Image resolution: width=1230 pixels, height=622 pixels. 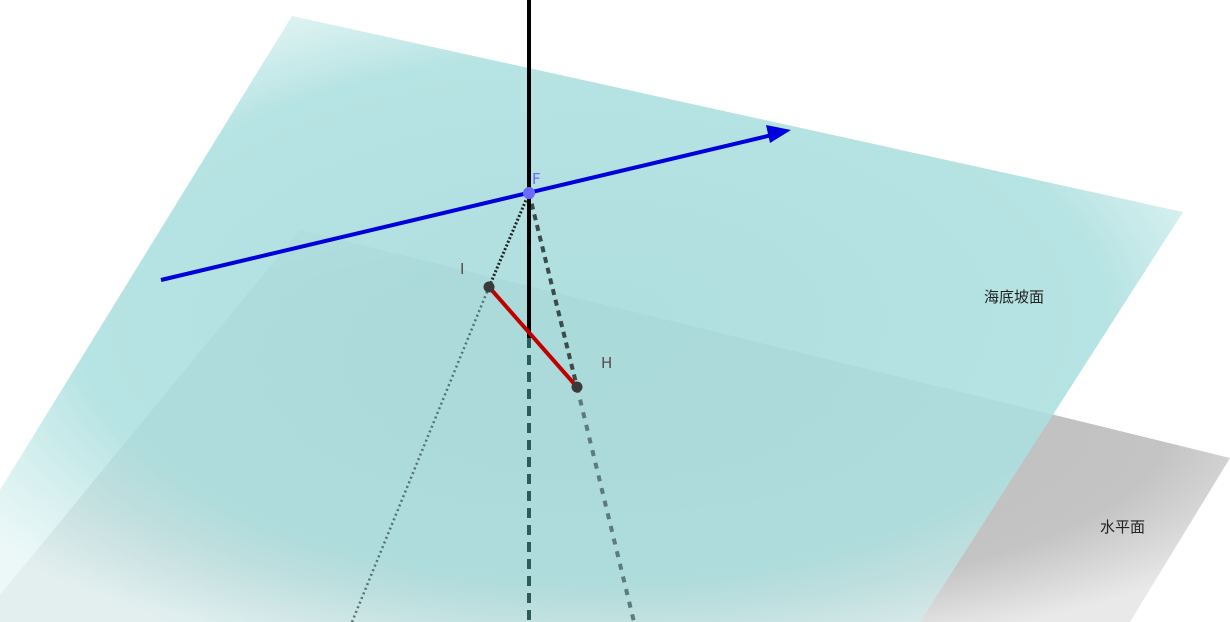 I want to click on point-H-label: H, so click(x=606, y=363).